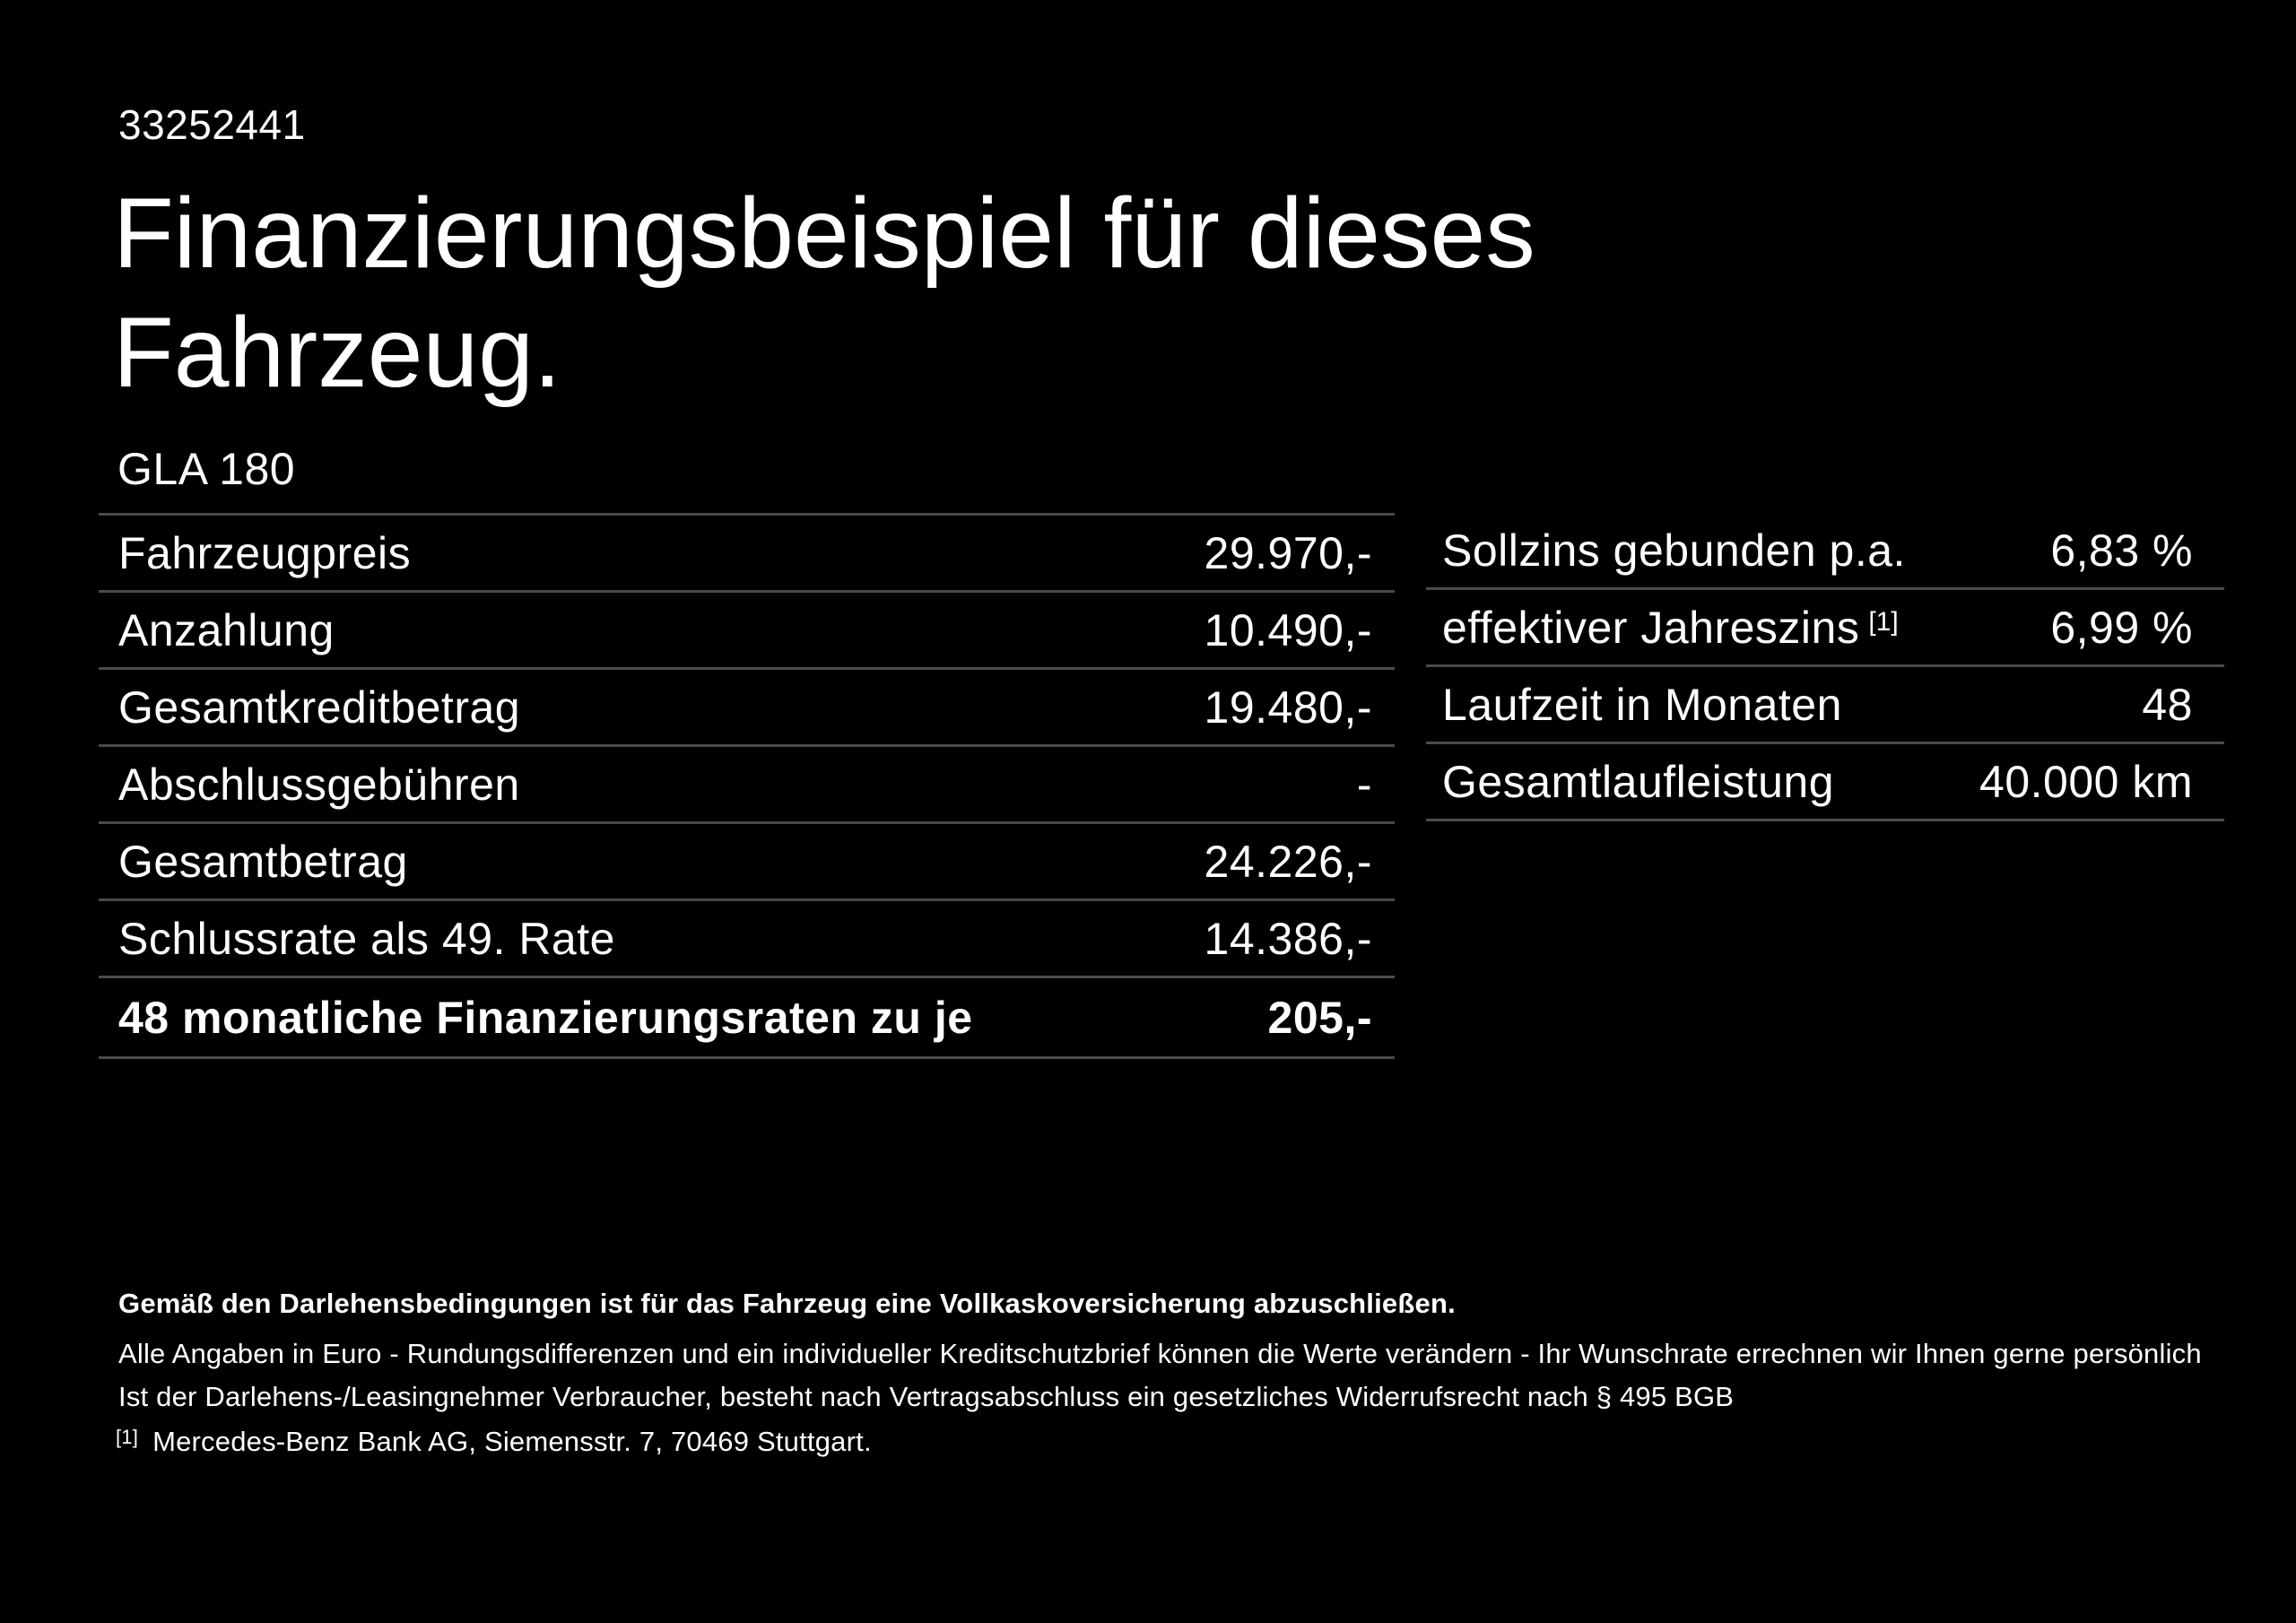  What do you see at coordinates (1642, 704) in the screenshot?
I see `row-label: Laufzeit in Monaten` at bounding box center [1642, 704].